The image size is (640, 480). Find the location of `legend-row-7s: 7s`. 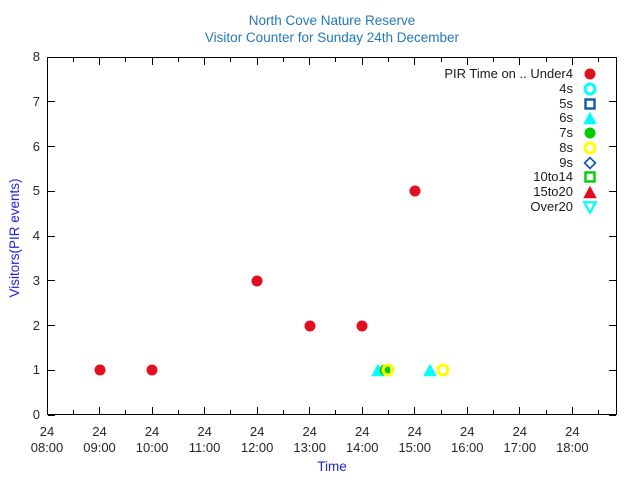

legend-row-7s: 7s is located at coordinates (578, 133).